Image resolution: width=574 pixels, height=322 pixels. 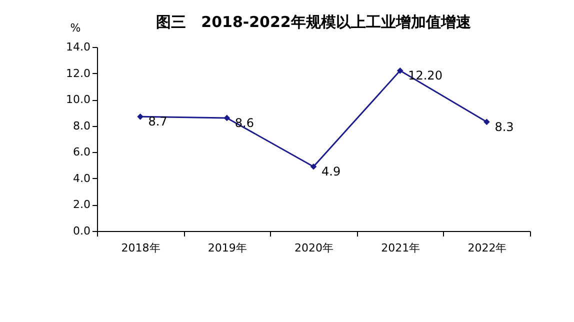 I want to click on chart-title: 图三 2018-2022年规模以上工业增加值增速, so click(x=314, y=22).